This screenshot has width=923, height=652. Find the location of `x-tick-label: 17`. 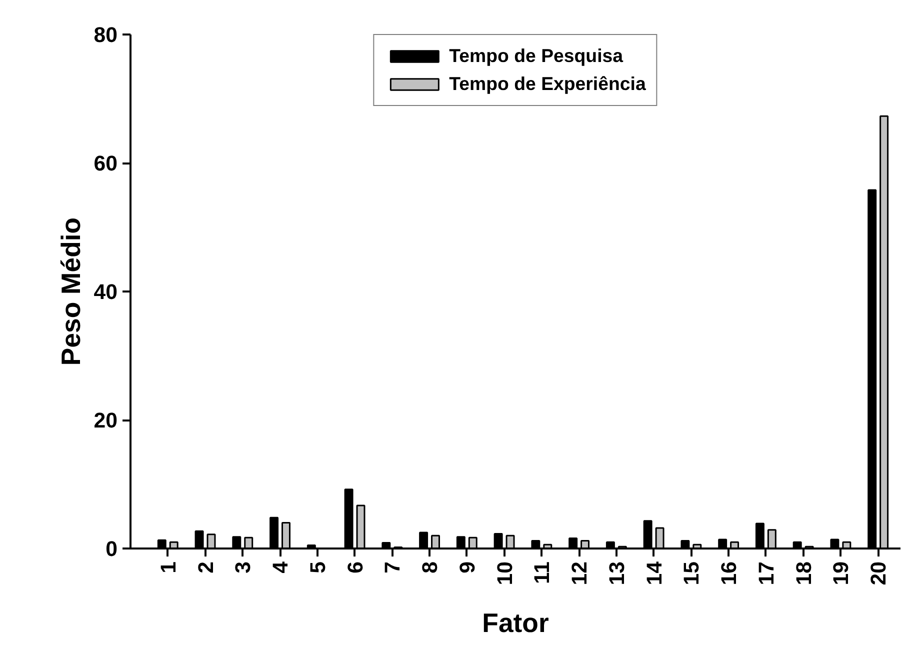

x-tick-label: 17 is located at coordinates (766, 573).